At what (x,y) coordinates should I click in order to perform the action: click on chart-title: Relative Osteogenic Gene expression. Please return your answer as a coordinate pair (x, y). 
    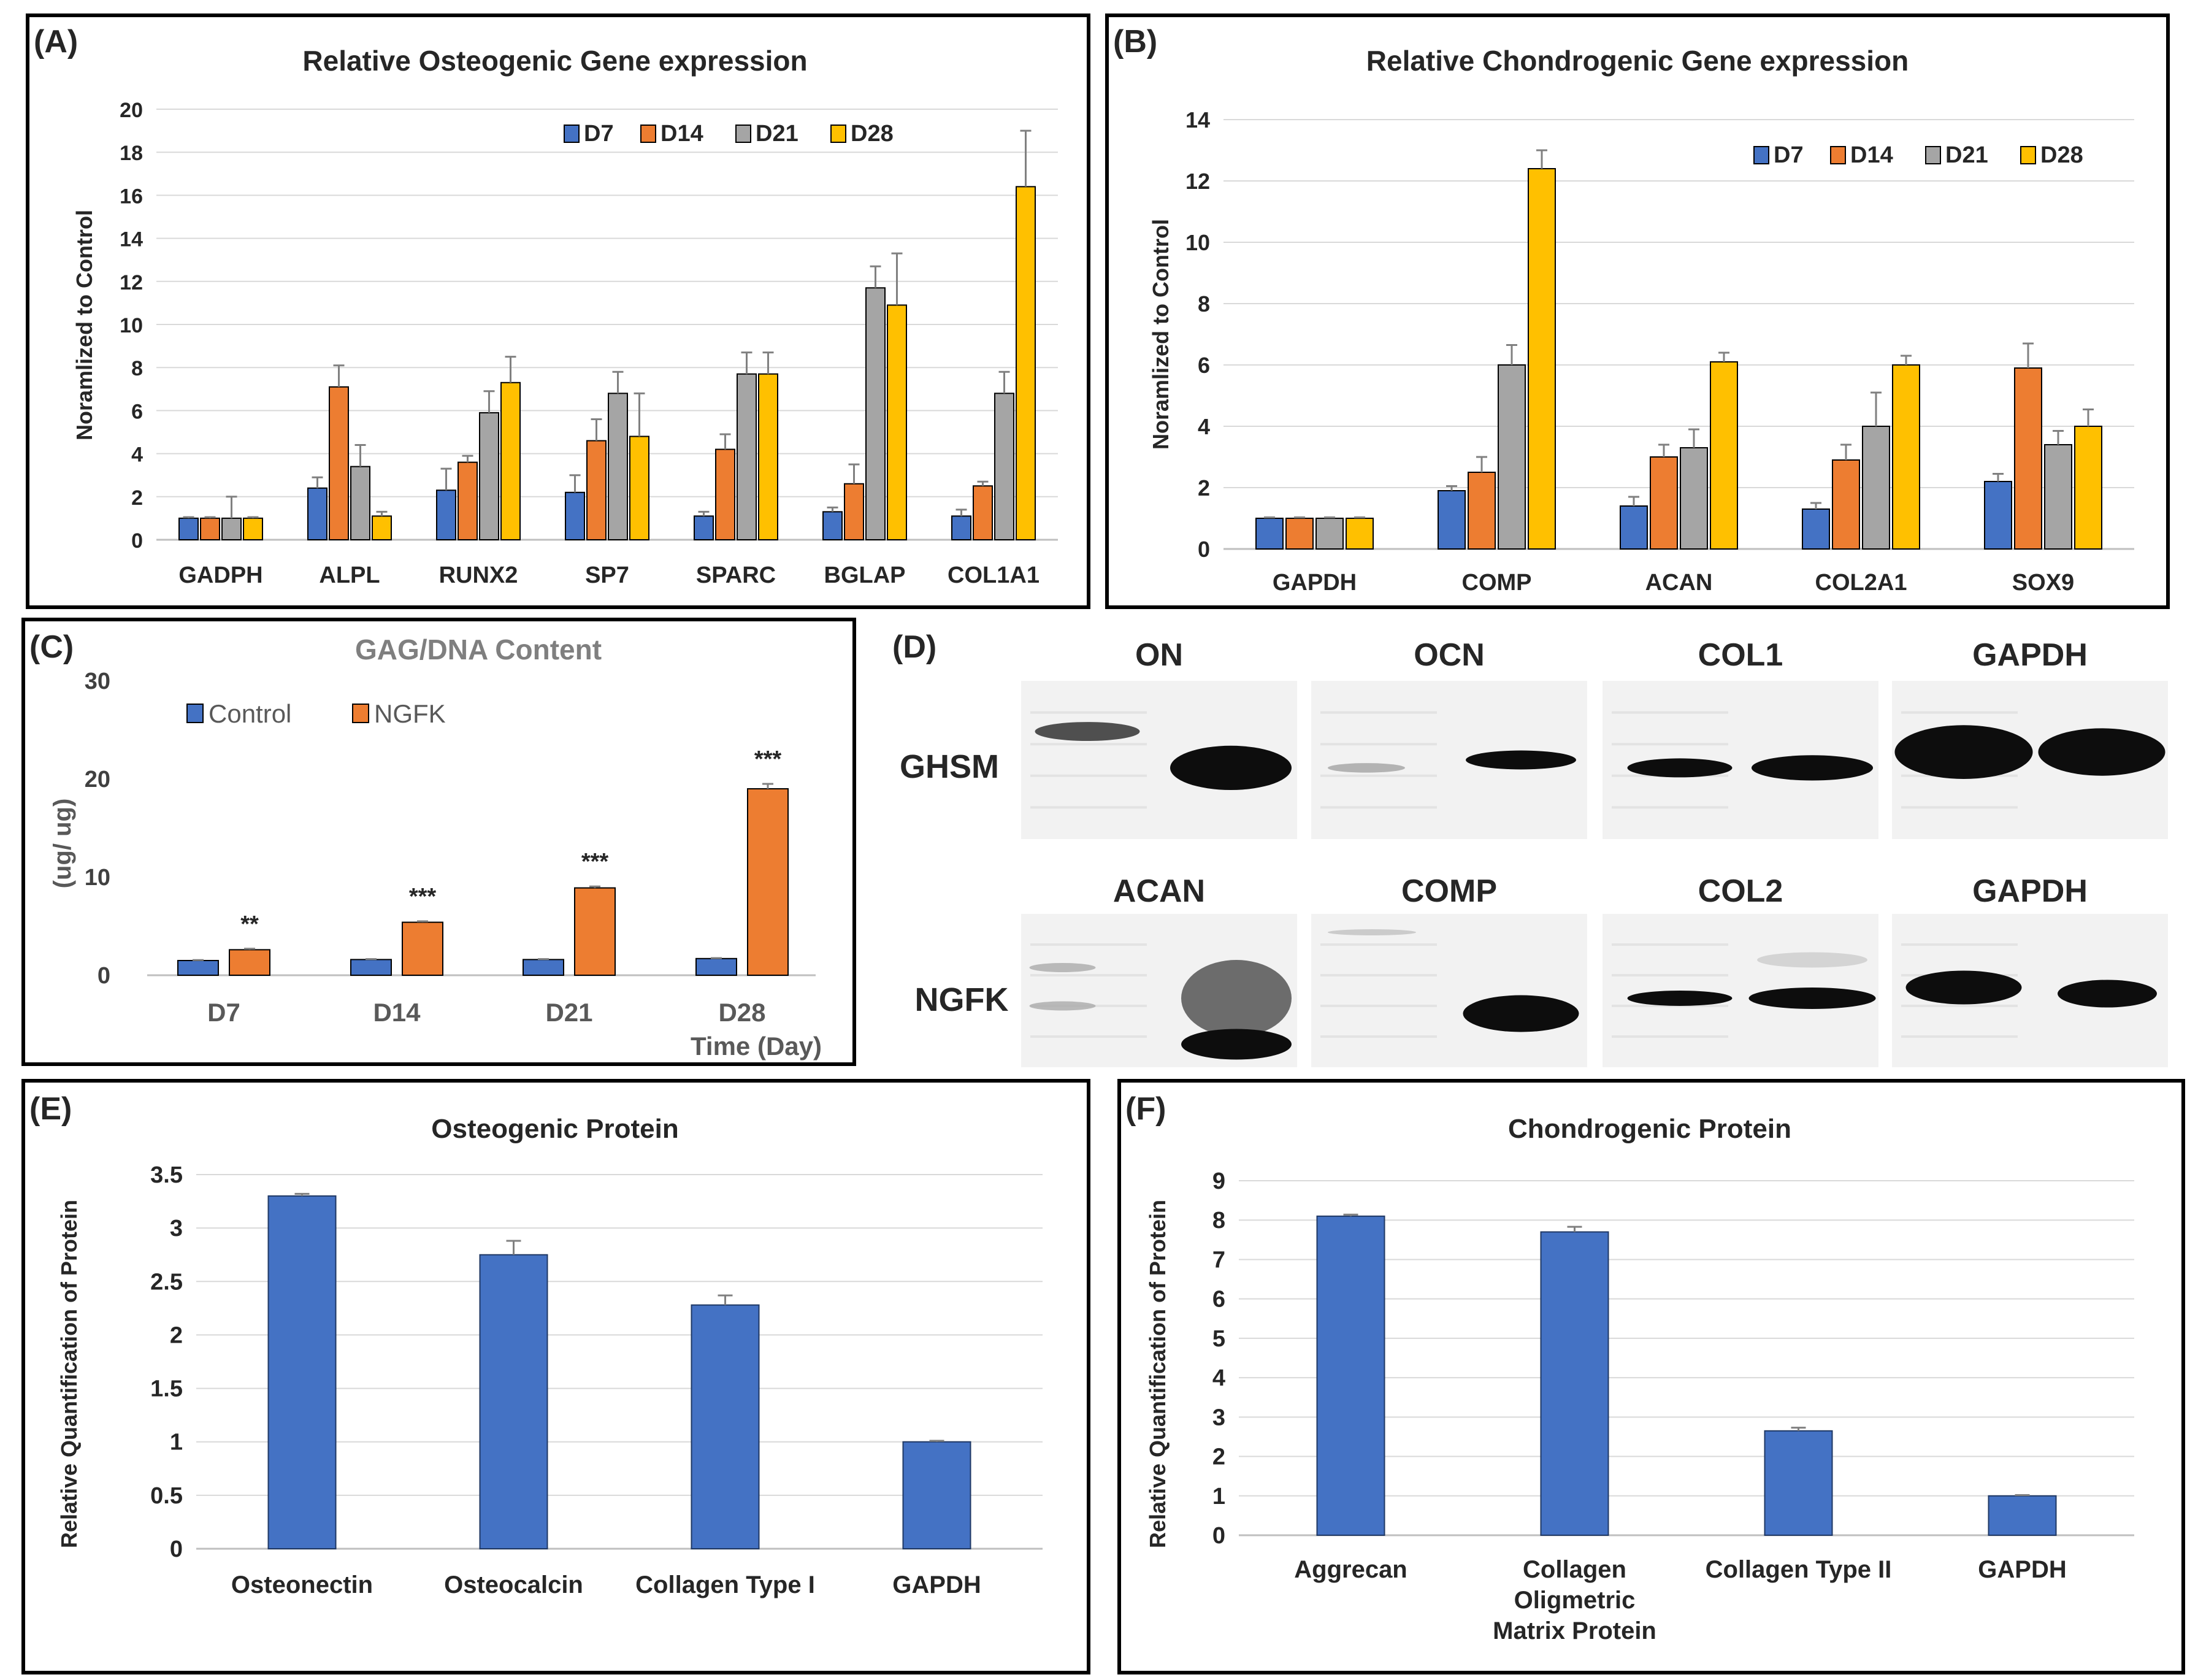
    Looking at the image, I should click on (554, 61).